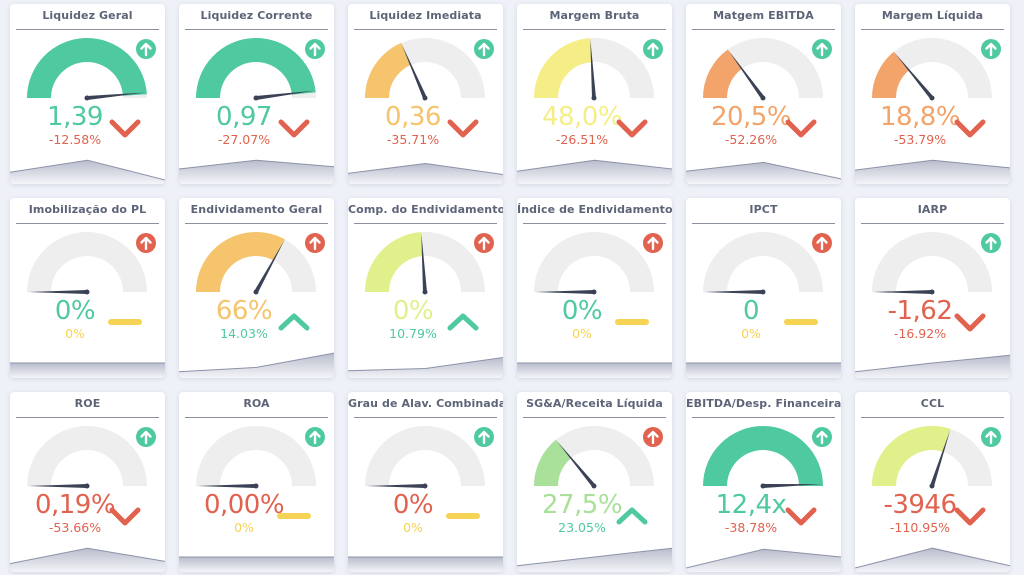 Image resolution: width=1024 pixels, height=575 pixels. I want to click on card-title: CCL, so click(932, 403).